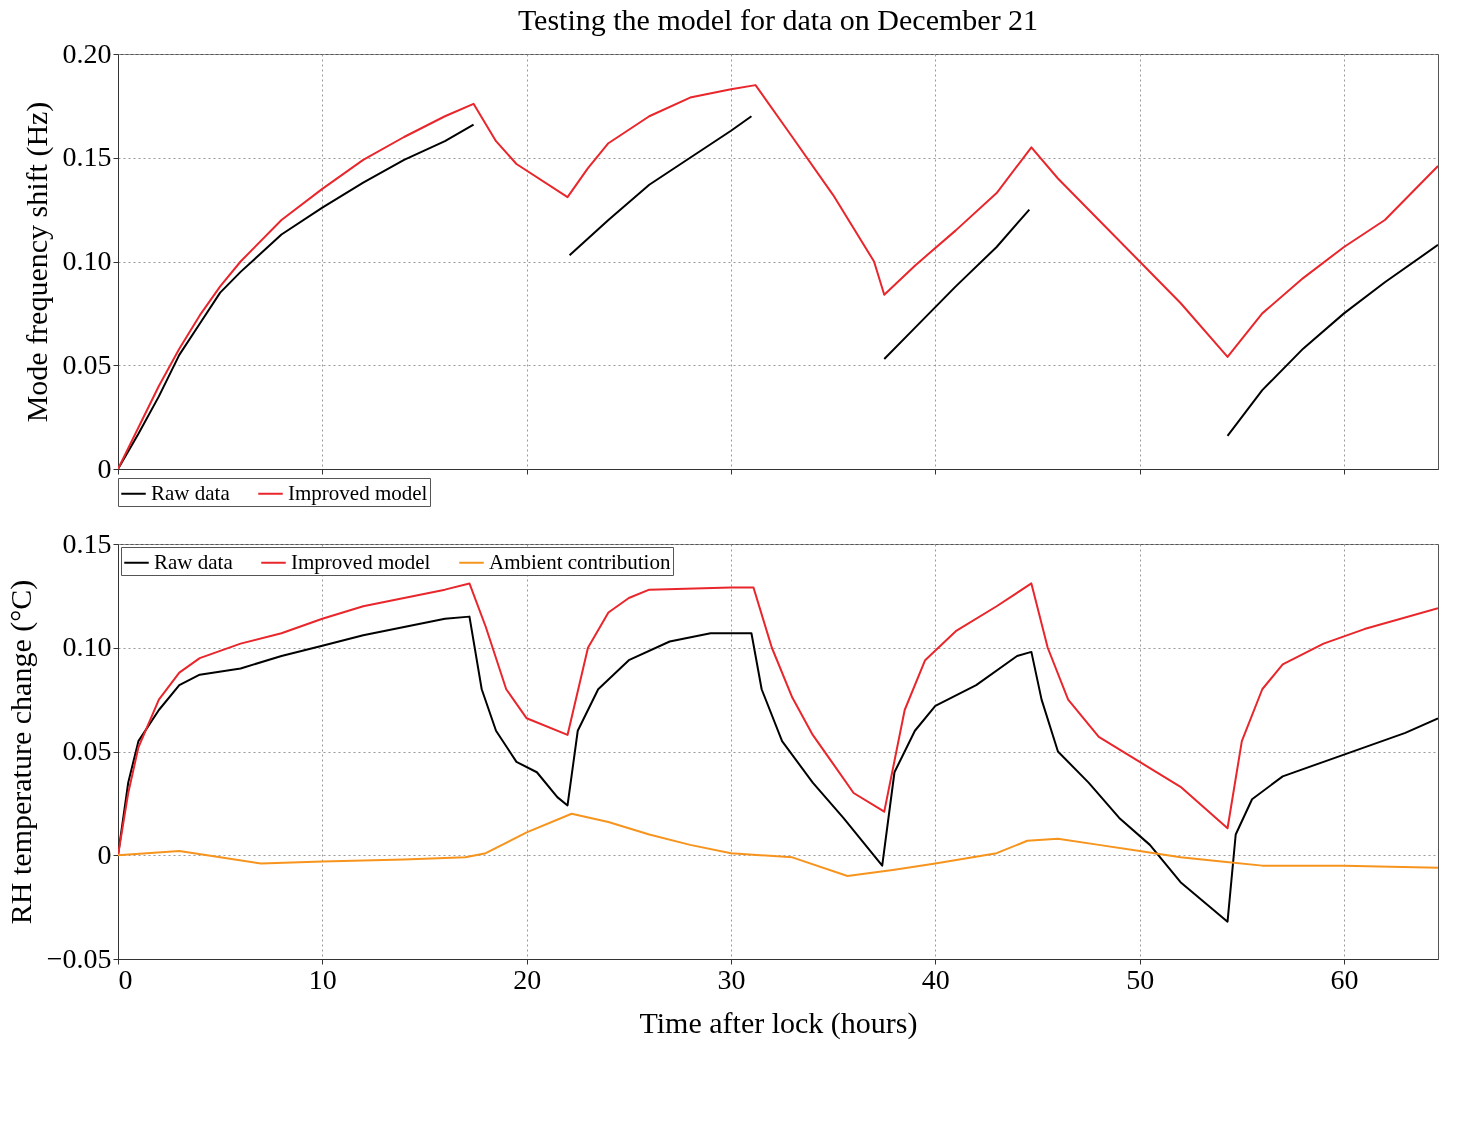  I want to click on chart-title: Testing the model for data on December 21, so click(778, 19).